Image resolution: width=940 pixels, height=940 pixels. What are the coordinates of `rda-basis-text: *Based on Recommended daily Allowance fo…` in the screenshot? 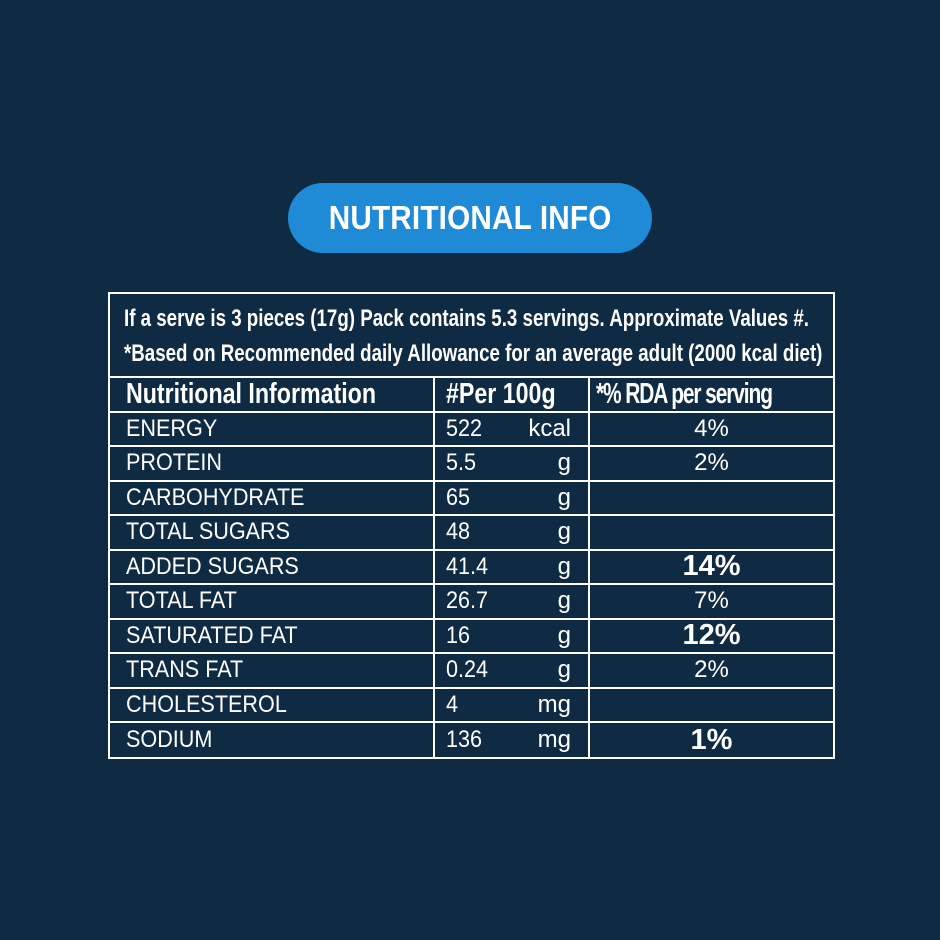 It's located at (473, 353).